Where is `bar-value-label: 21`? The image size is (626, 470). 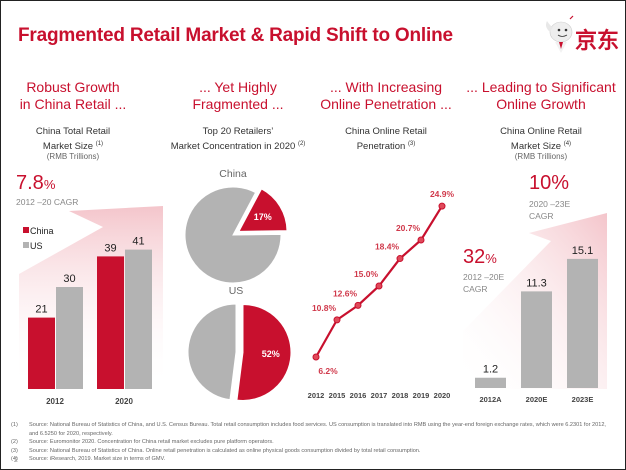
bar-value-label: 21 is located at coordinates (41, 310).